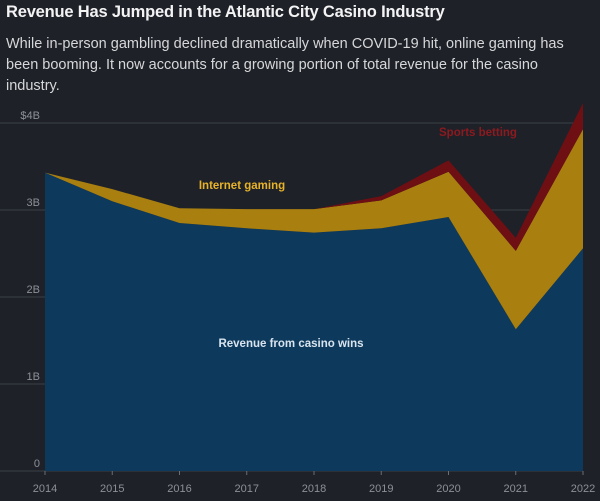 Image resolution: width=600 pixels, height=501 pixels. Describe the element at coordinates (179, 489) in the screenshot. I see `x-tick-label: 2016` at that location.